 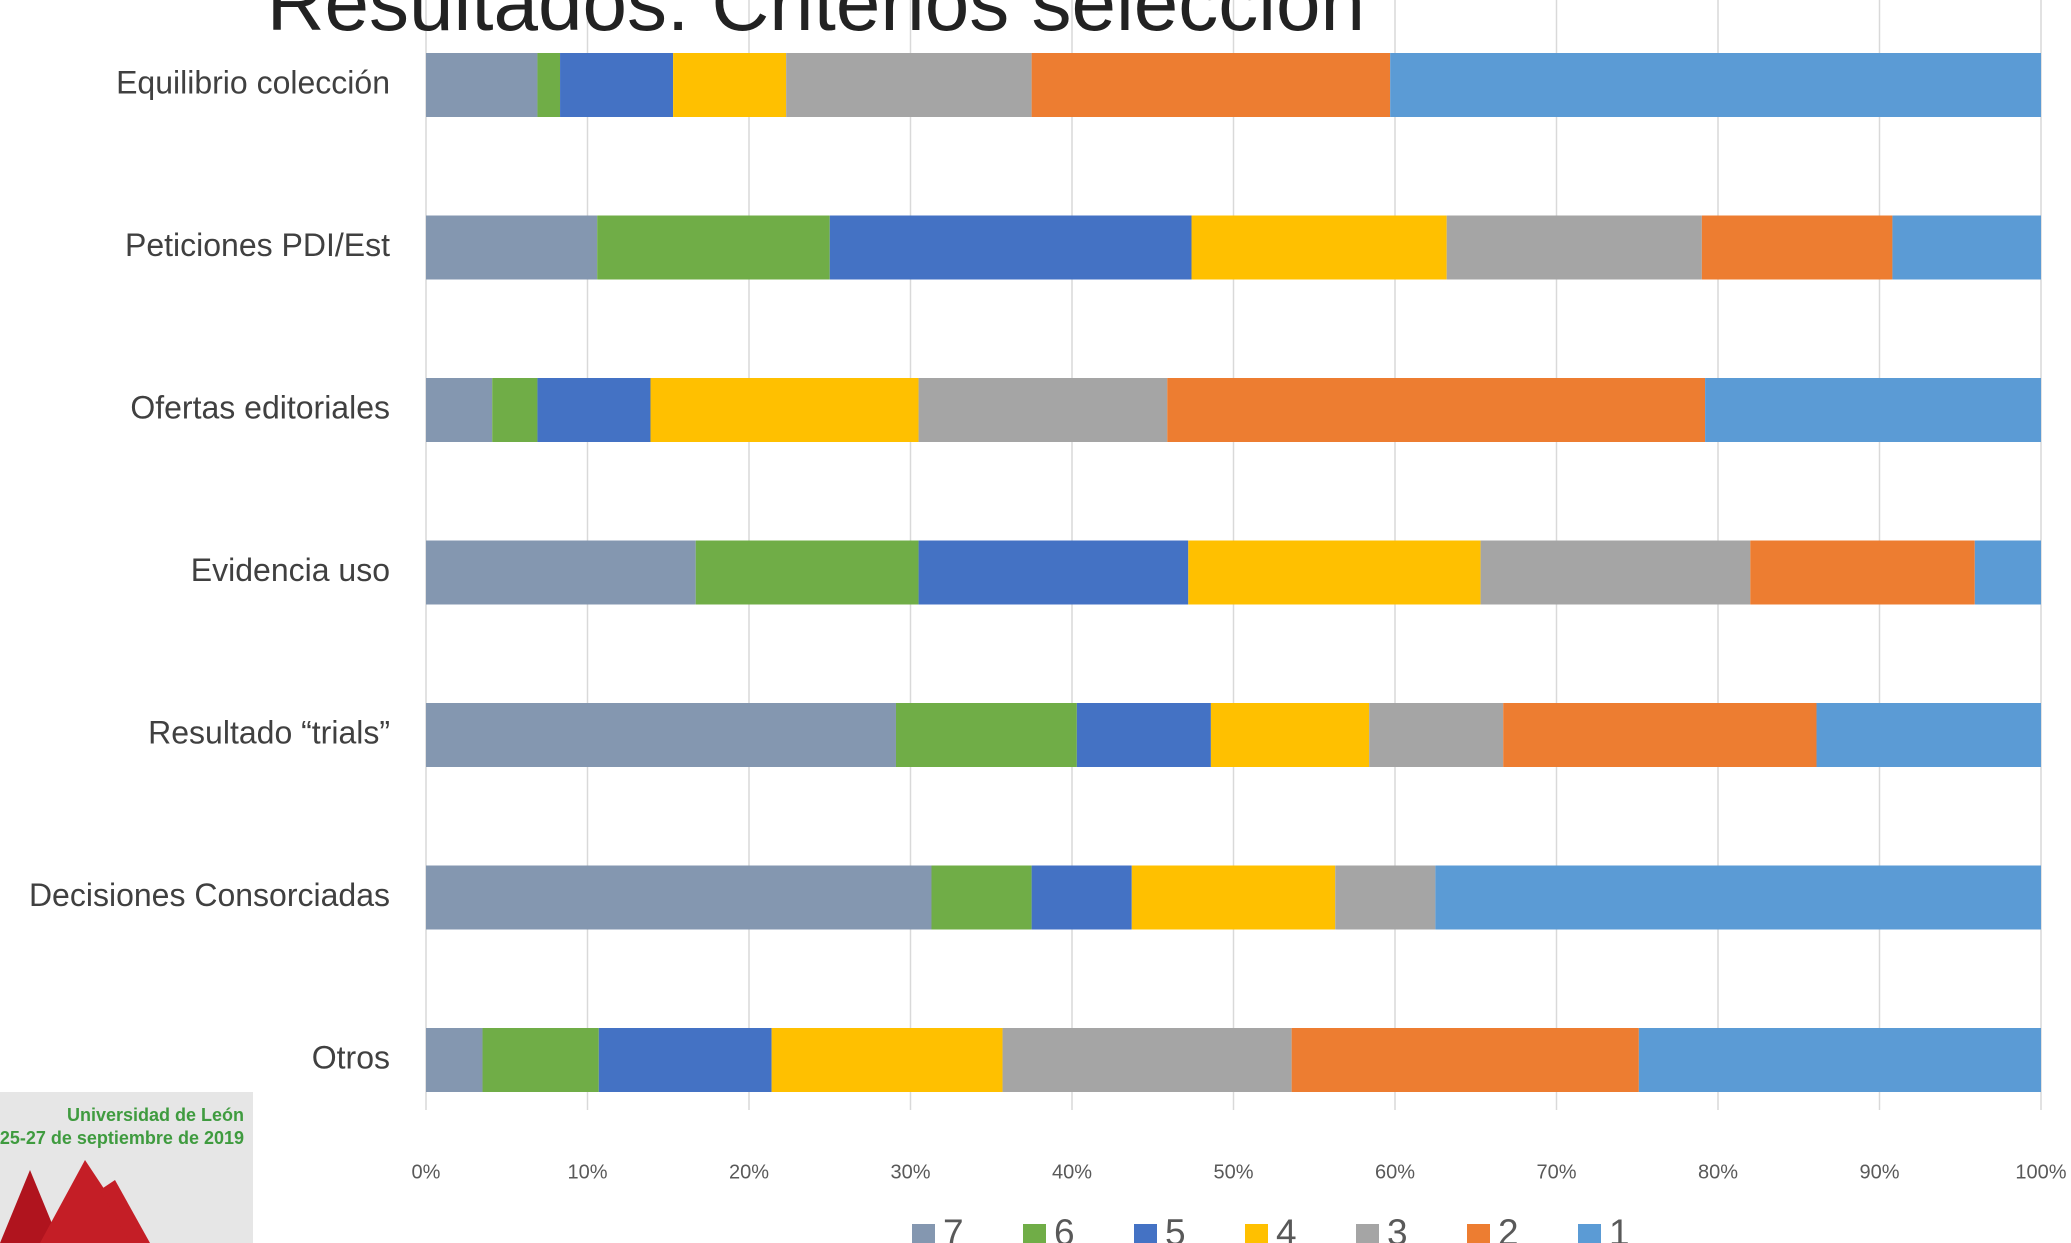 What do you see at coordinates (1879, 1172) in the screenshot?
I see `x-tick-label: 90%` at bounding box center [1879, 1172].